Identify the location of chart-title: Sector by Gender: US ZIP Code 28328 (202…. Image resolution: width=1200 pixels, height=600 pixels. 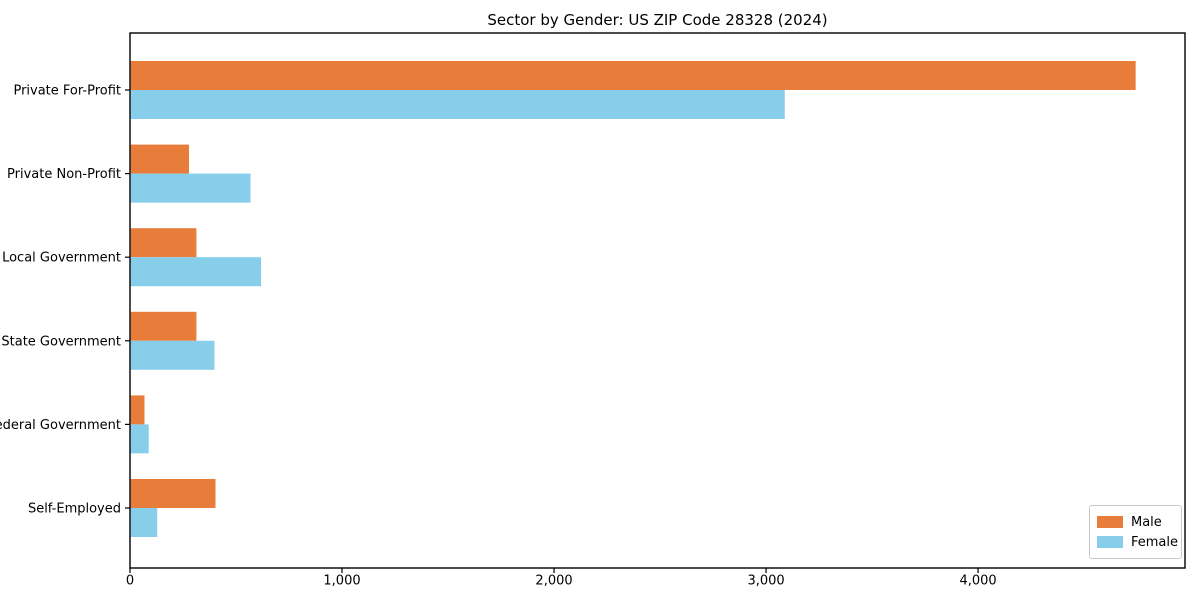
(657, 20).